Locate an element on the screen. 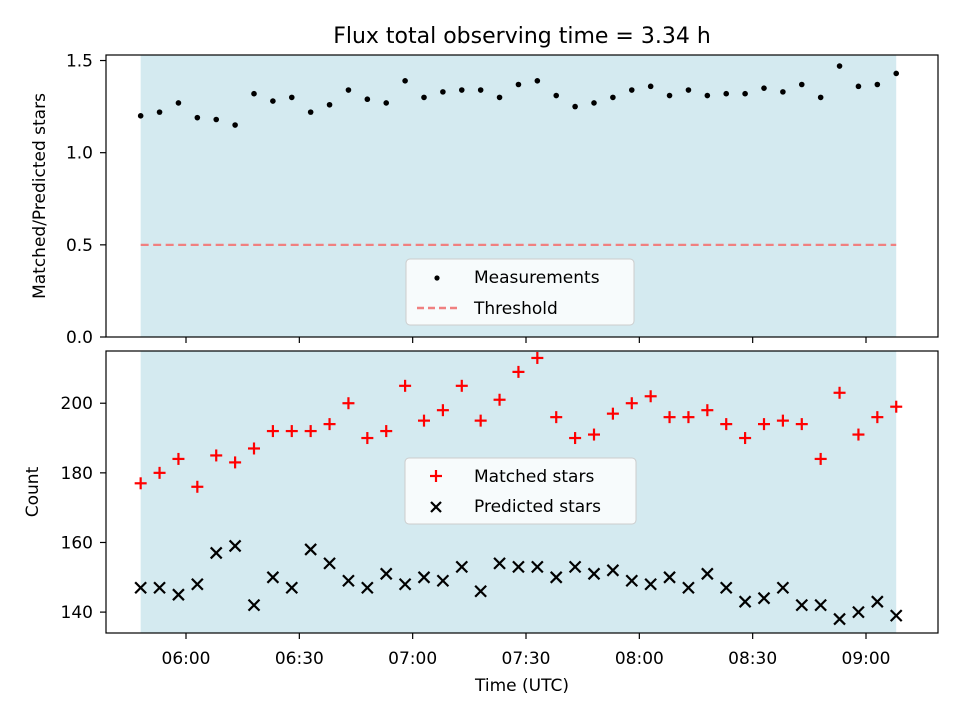 The height and width of the screenshot is (724, 960). top-y-axis-label: Matched/Predicted stars is located at coordinates (40, 196).